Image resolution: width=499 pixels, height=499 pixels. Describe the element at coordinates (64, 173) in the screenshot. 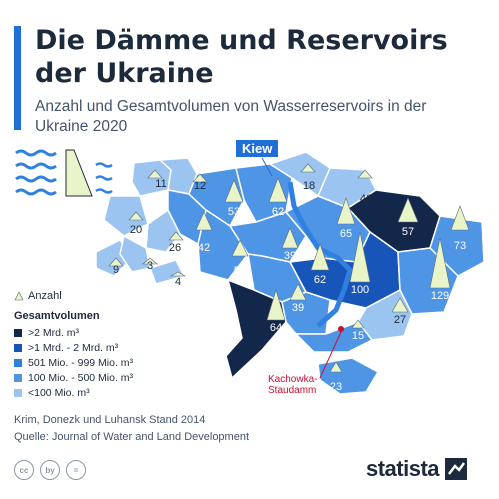

I see `dam-illustration-icon` at that location.